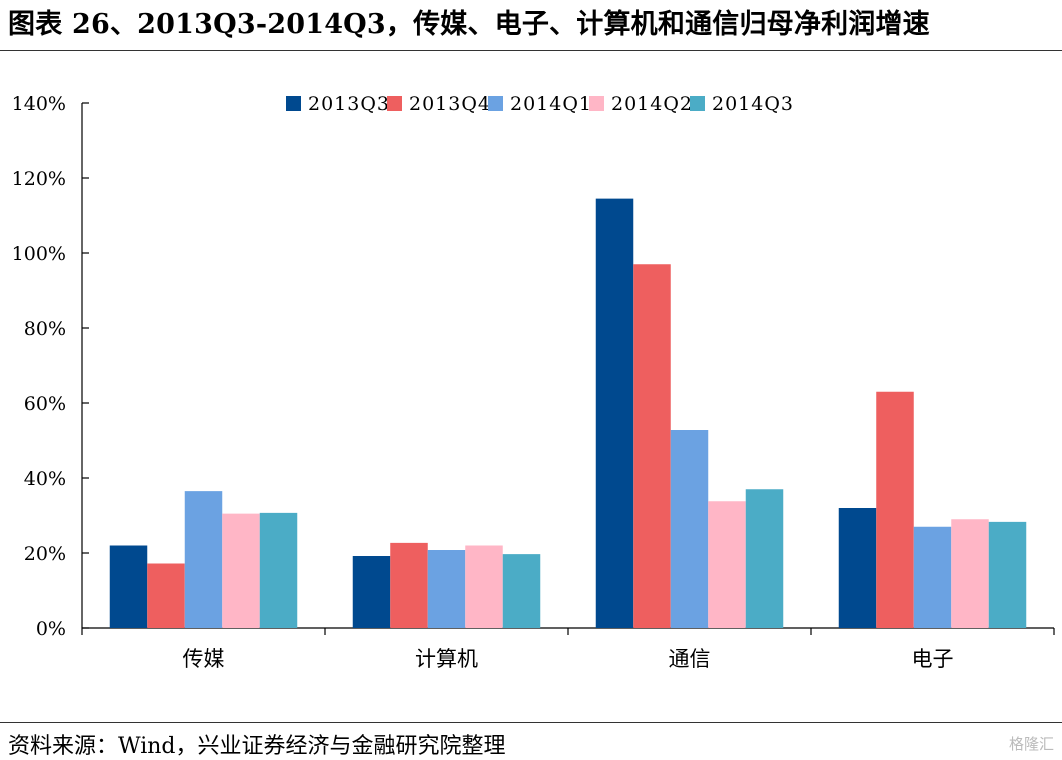 The image size is (1062, 760). Describe the element at coordinates (531, 722) in the screenshot. I see `footer-divider` at that location.